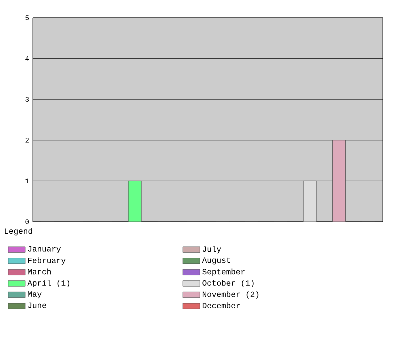  I want to click on legend-label: October (1), so click(228, 284).